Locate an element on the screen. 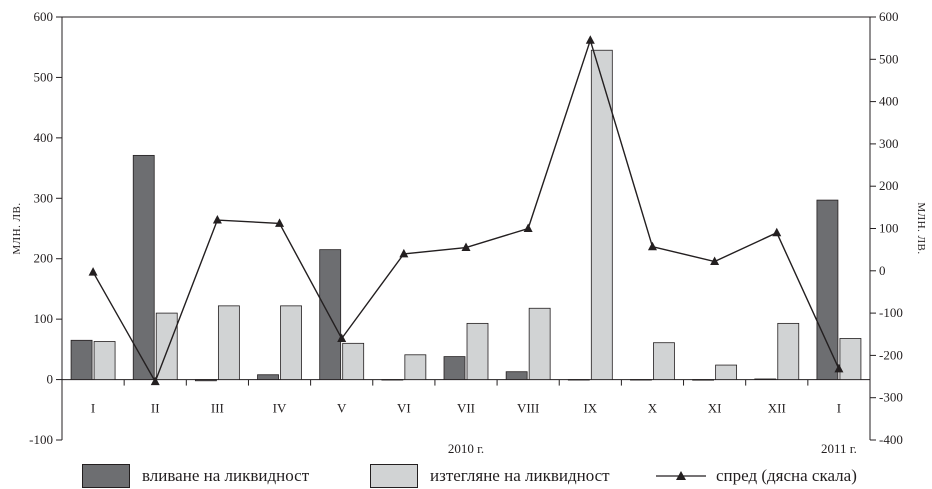 The width and height of the screenshot is (932, 489). y2-tick-label: -300 is located at coordinates (891, 397).